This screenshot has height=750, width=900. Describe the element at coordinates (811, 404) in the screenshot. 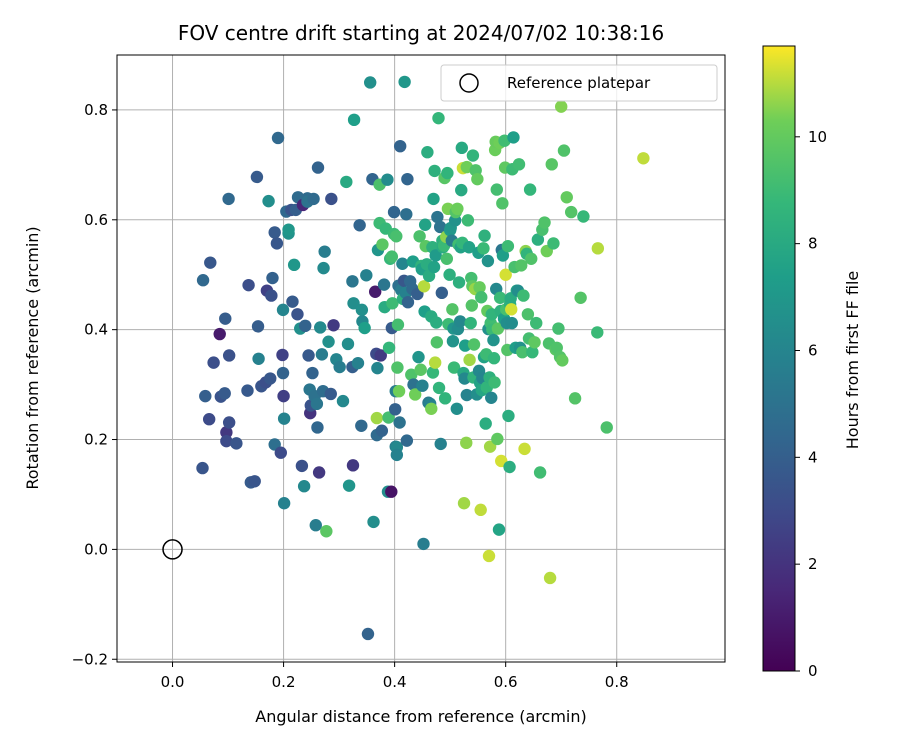

I see `colorbar-ticks: 0 2 4 6 8 10` at that location.